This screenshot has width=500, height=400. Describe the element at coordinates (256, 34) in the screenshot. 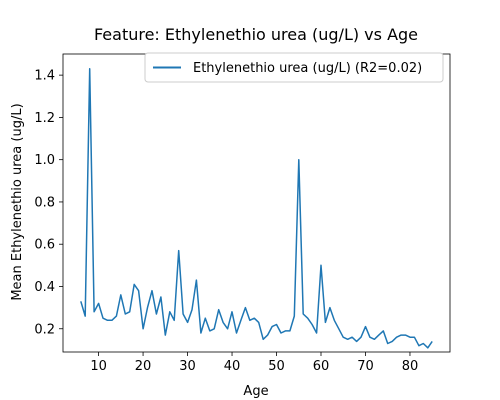

I see `chart-title: Feature: Ethylenethio urea (ug/L) vs Age` at that location.